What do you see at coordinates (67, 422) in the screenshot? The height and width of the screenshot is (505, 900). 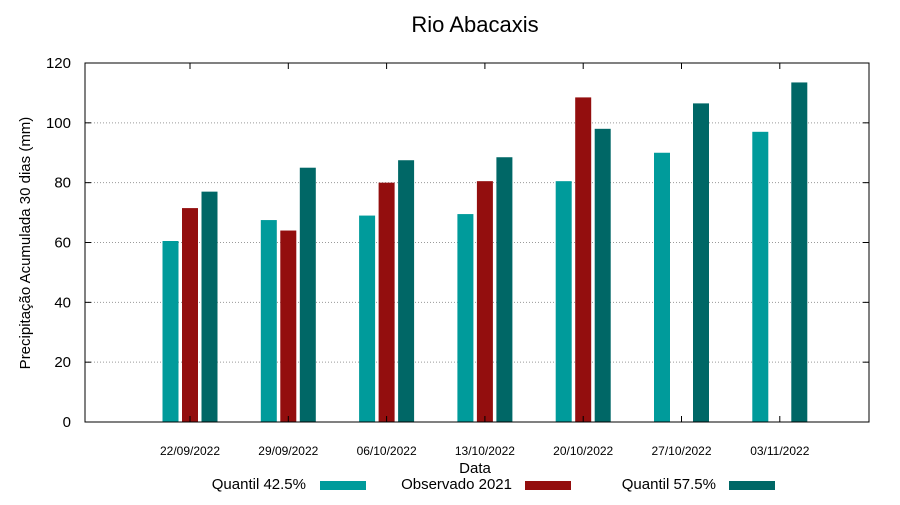 I see `y-tick-label: 0` at bounding box center [67, 422].